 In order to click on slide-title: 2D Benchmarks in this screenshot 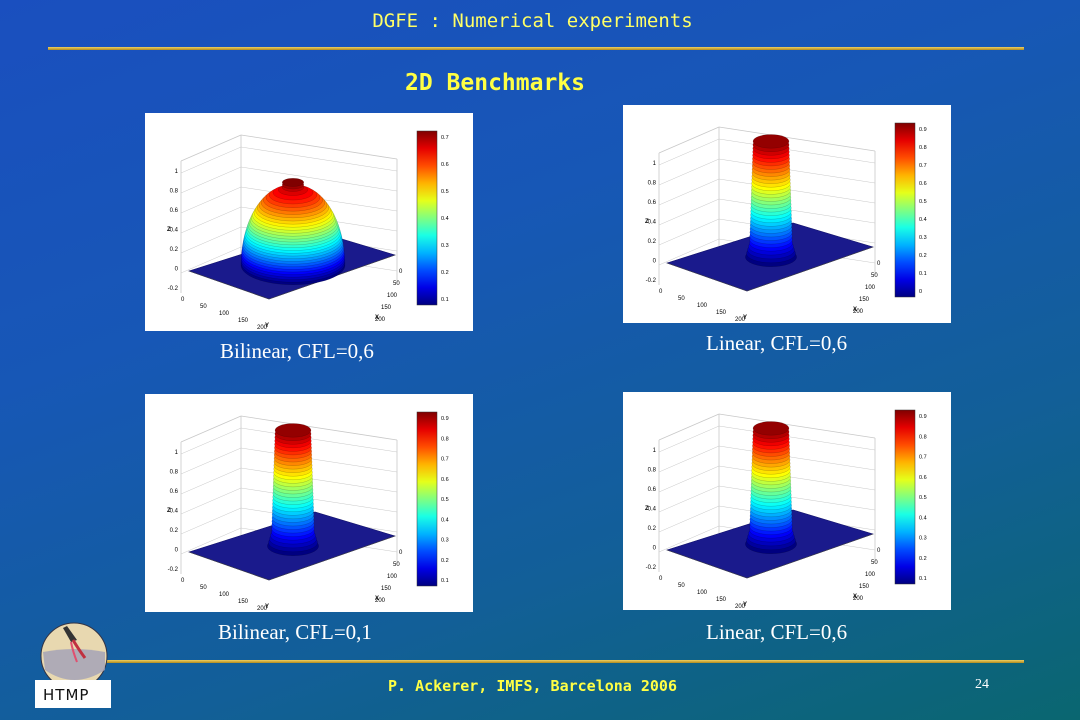, I will do `click(494, 83)`.